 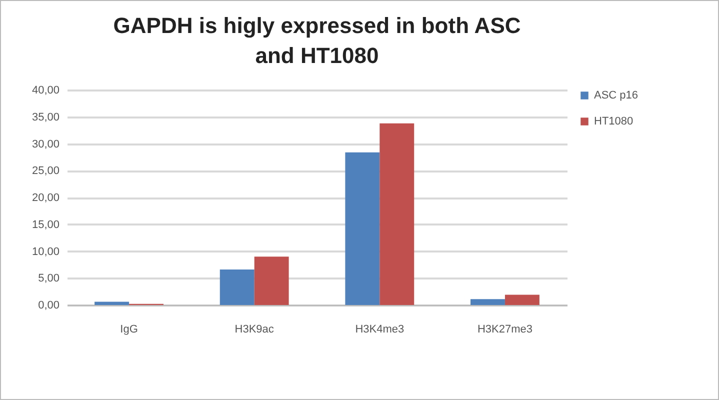 I want to click on y-tick-label: 0,00, so click(x=49, y=306).